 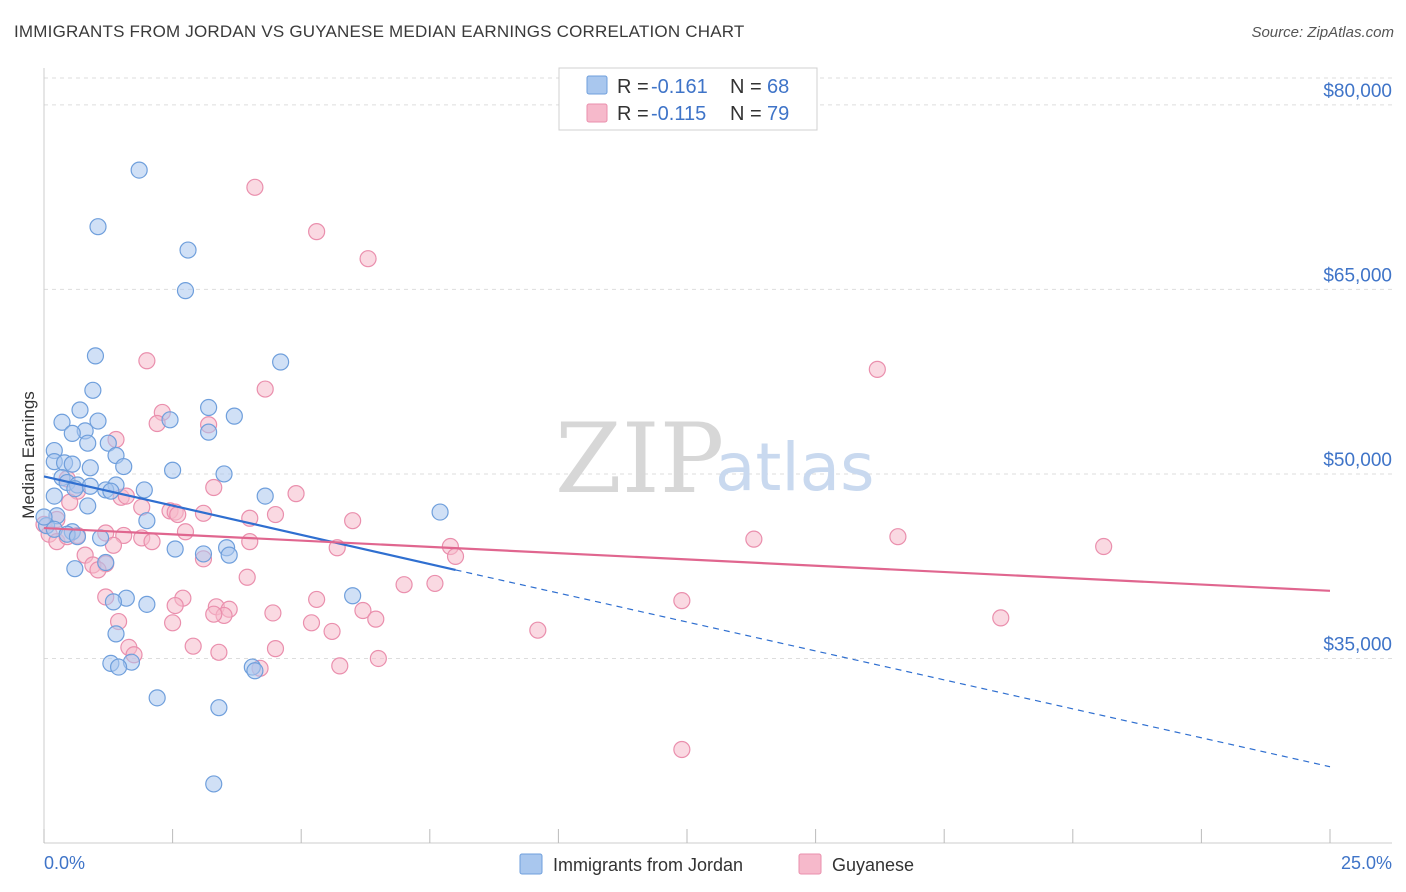 I want to click on legend-n-value-guyanese: 79, so click(x=778, y=114).